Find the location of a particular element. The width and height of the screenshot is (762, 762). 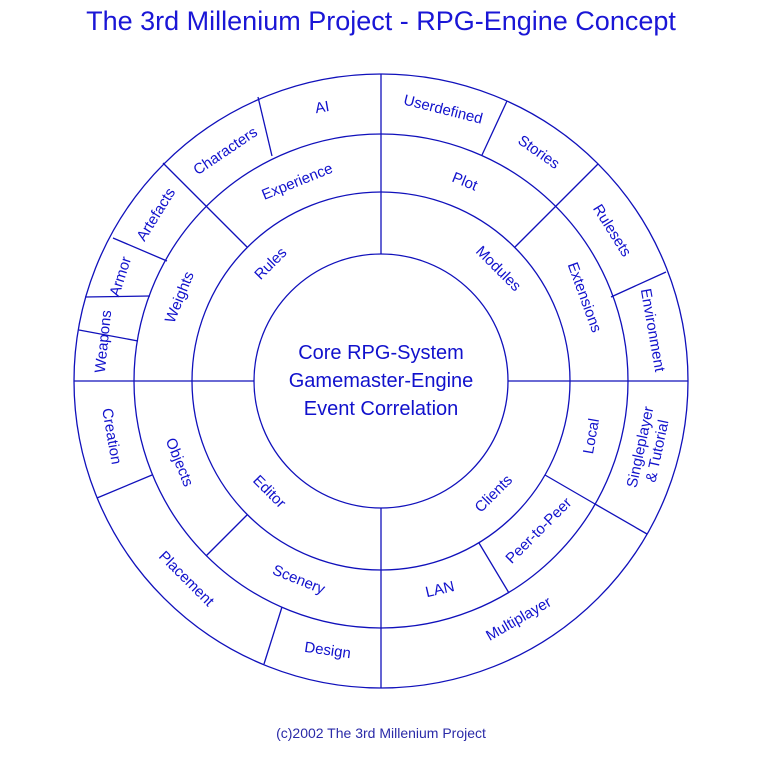

label-weapons: Weapons is located at coordinates (104, 341).